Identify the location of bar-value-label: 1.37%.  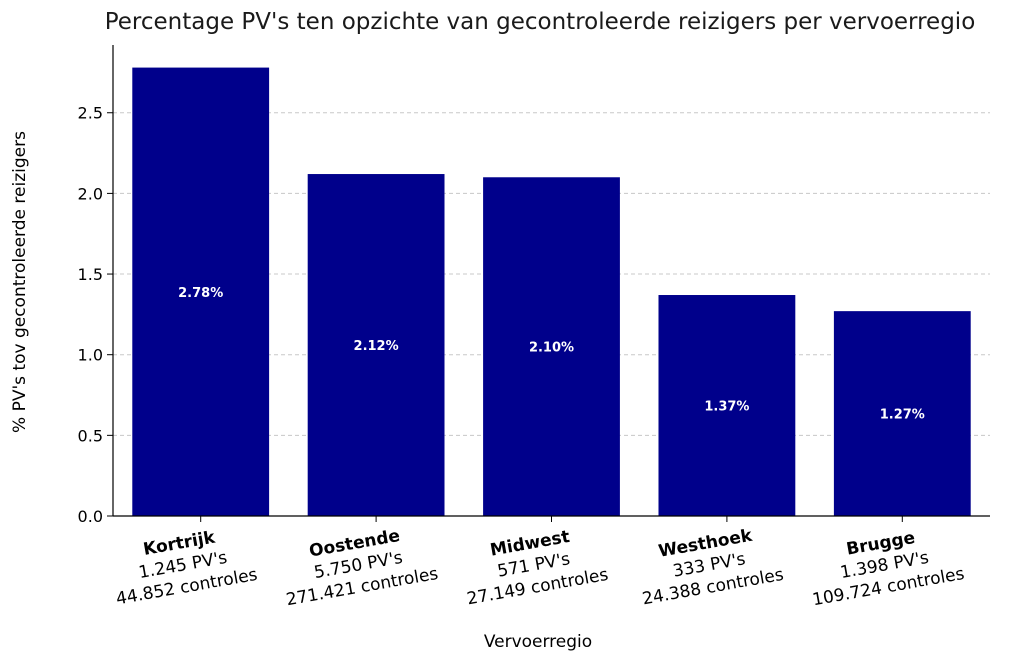
(726, 407).